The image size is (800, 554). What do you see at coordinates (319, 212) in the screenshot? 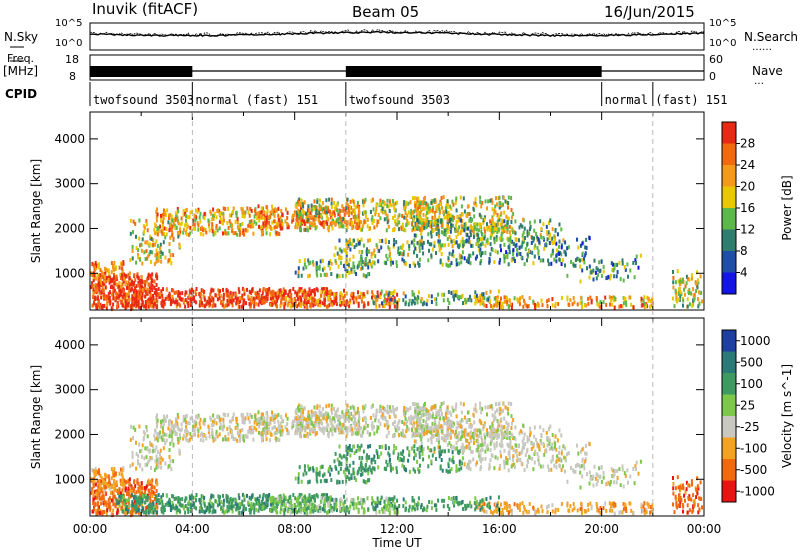
I see `heatmap-cell-1939` at bounding box center [319, 212].